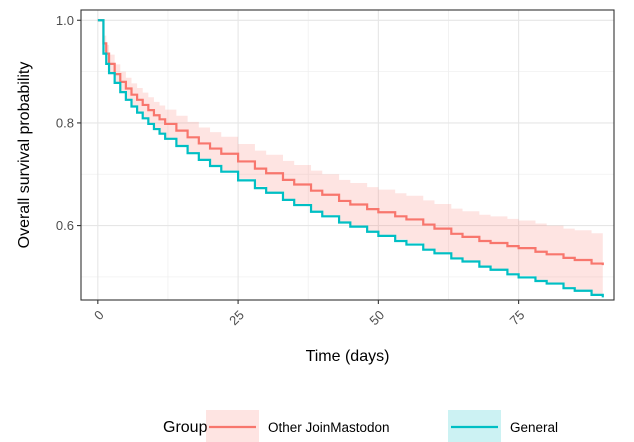 The height and width of the screenshot is (442, 634). What do you see at coordinates (99, 315) in the screenshot?
I see `x-tick-label: 0` at bounding box center [99, 315].